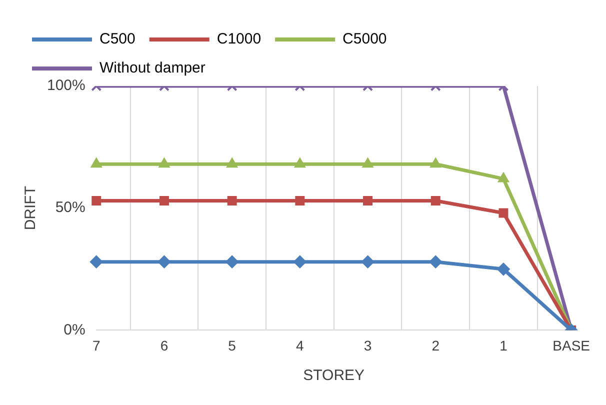 Image resolution: width=606 pixels, height=405 pixels. What do you see at coordinates (96, 345) in the screenshot?
I see `x-tick-label: 7` at bounding box center [96, 345].